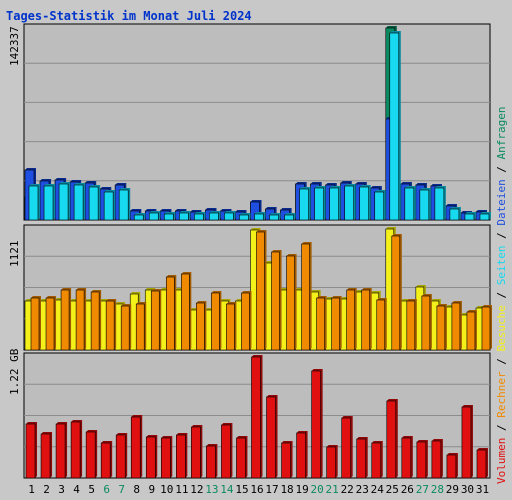  I want to click on day-label-20: 20, so click(317, 489).